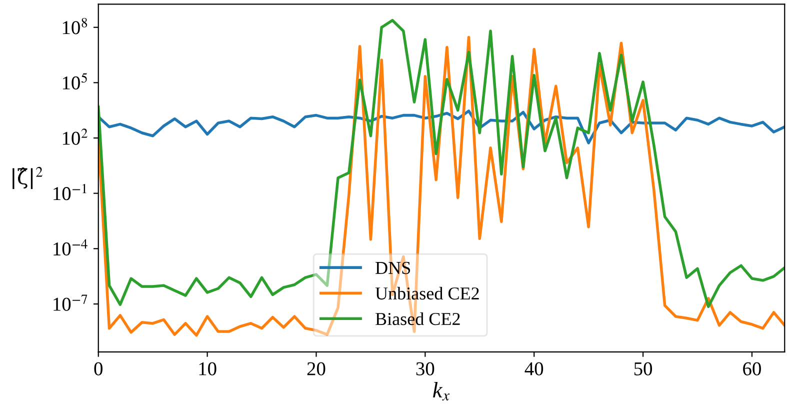 The image size is (787, 419). Describe the element at coordinates (534, 369) in the screenshot. I see `x-tick-label: 40` at that location.